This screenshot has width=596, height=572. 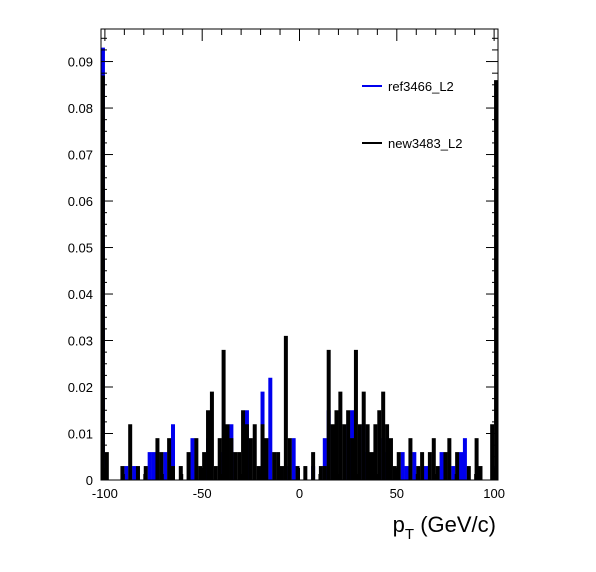 I want to click on legend: ref3466_L2 new3483_L2, so click(x=412, y=115).